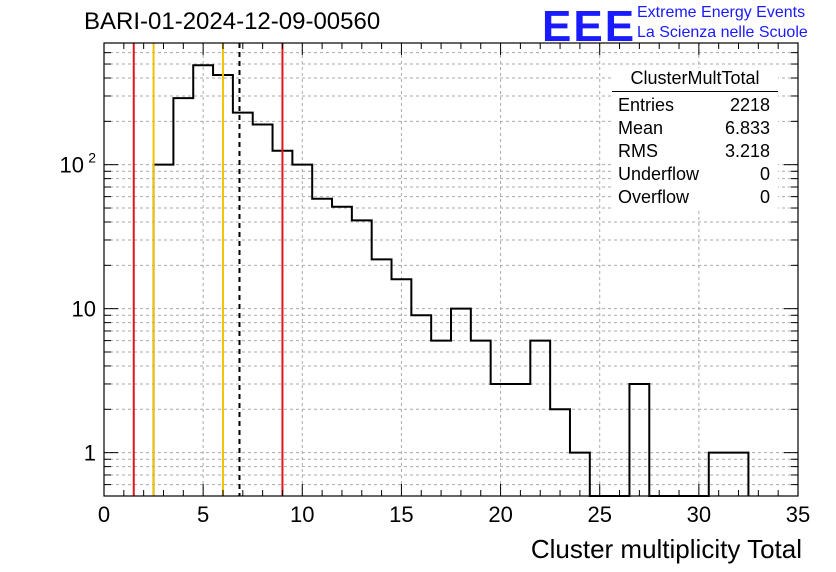 Image resolution: width=836 pixels, height=572 pixels. What do you see at coordinates (92, 158) in the screenshot?
I see `y-tick-label-exponent: 2` at bounding box center [92, 158].